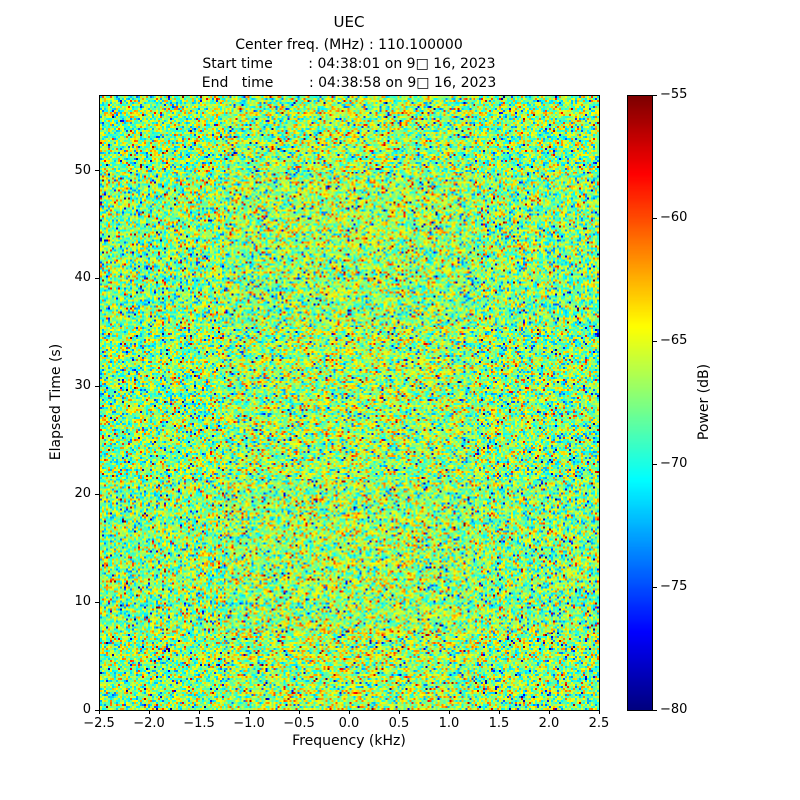 Image resolution: width=800 pixels, height=800 pixels. Describe the element at coordinates (199, 723) in the screenshot. I see `x-tick-label: −1.5` at that location.